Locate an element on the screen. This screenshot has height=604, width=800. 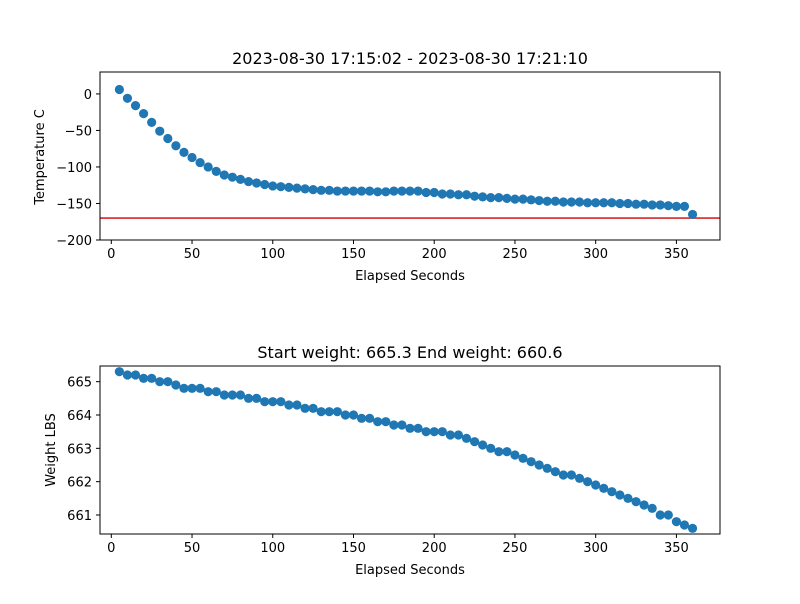
temperature-x-axis-label: Elapsed Seconds is located at coordinates (410, 276).